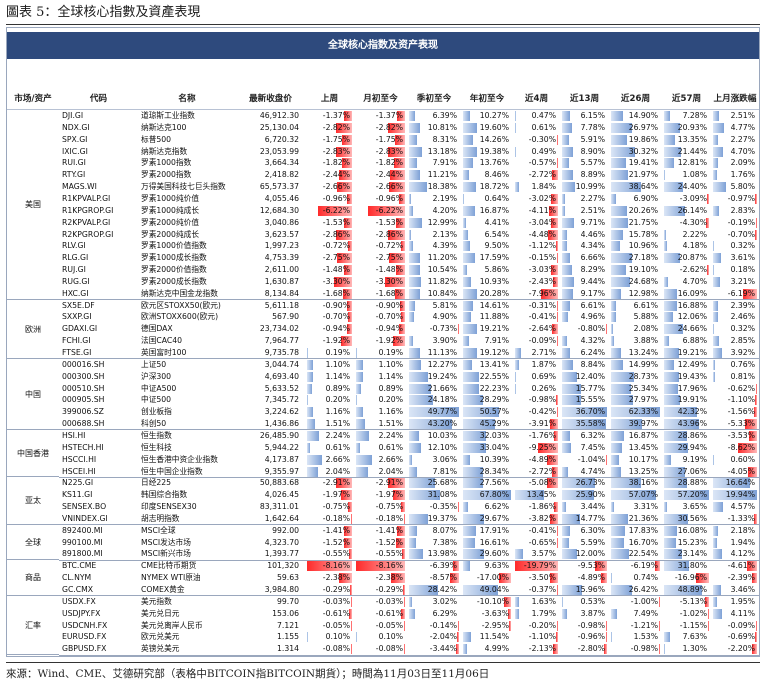 The image size is (766, 690). I want to click on return-cell: 3.44%, so click(584, 507).